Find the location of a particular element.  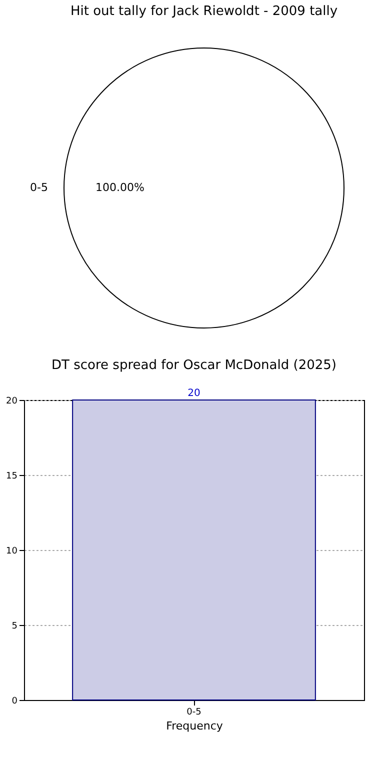

y-tick-label: 0 is located at coordinates (15, 701).